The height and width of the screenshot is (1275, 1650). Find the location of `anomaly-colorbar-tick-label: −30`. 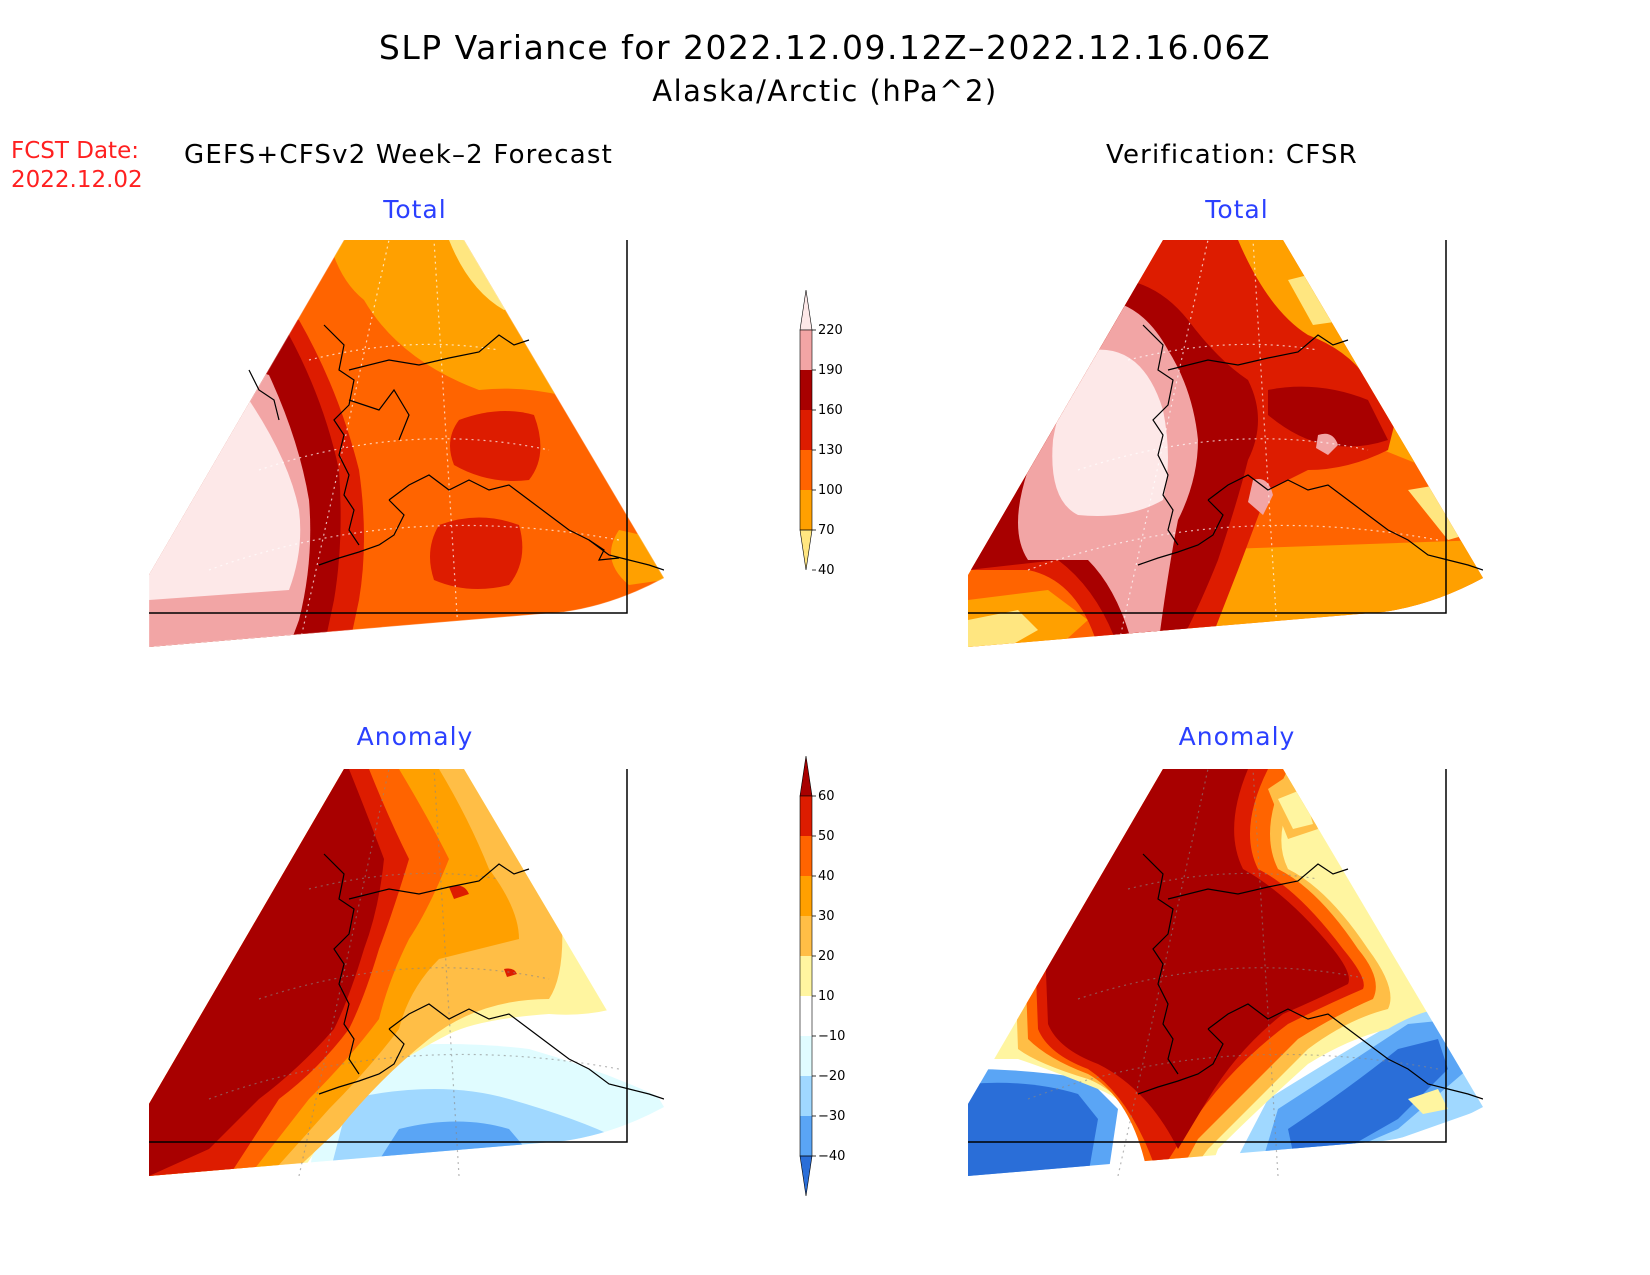

anomaly-colorbar-tick-label: −30 is located at coordinates (831, 1116).